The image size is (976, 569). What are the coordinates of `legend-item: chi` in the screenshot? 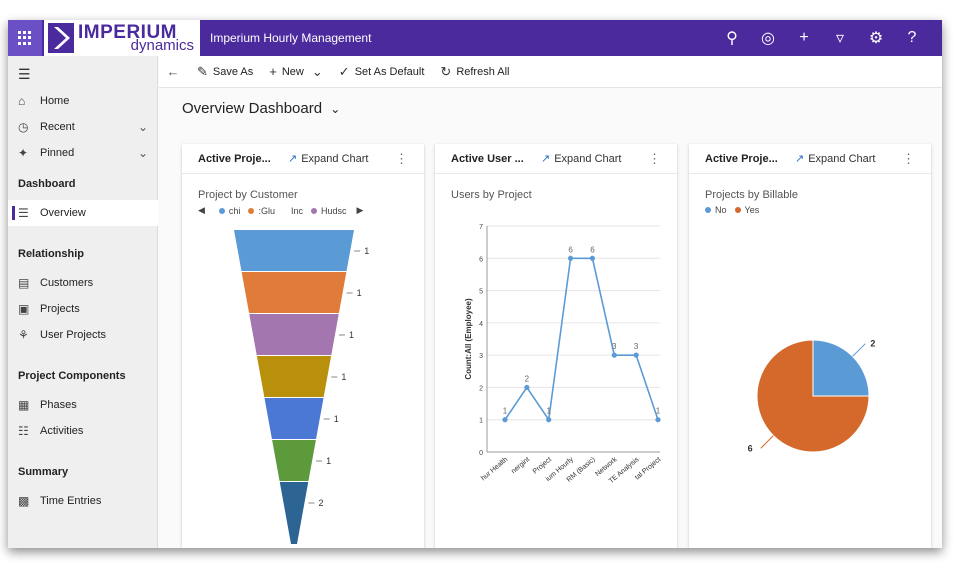 It's located at (234, 210).